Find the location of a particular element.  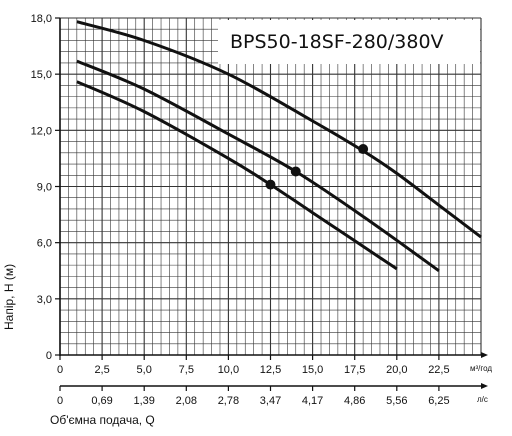

x2-tick-label: 6,25 is located at coordinates (438, 401).